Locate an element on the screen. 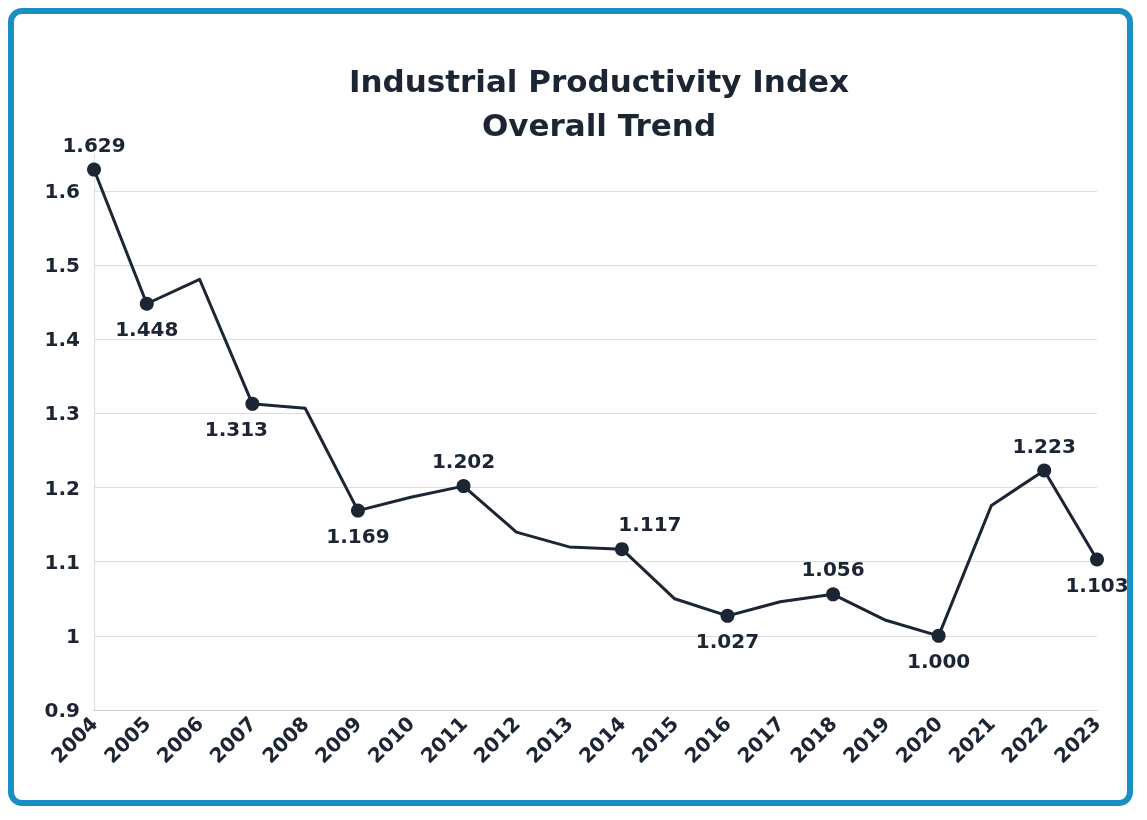 Image resolution: width=1147 pixels, height=820 pixels. y-tick-label: 1.5 is located at coordinates (62, 265).